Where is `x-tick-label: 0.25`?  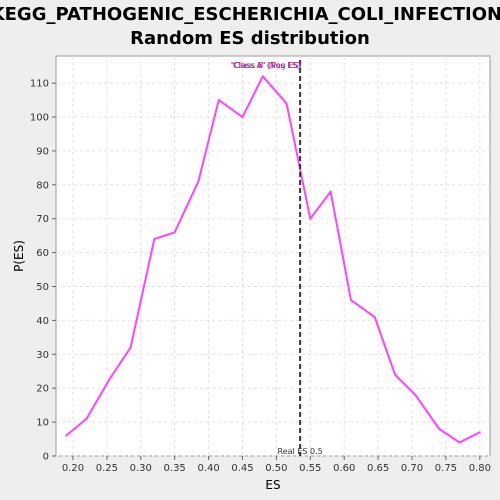 x-tick-label: 0.25 is located at coordinates (107, 468).